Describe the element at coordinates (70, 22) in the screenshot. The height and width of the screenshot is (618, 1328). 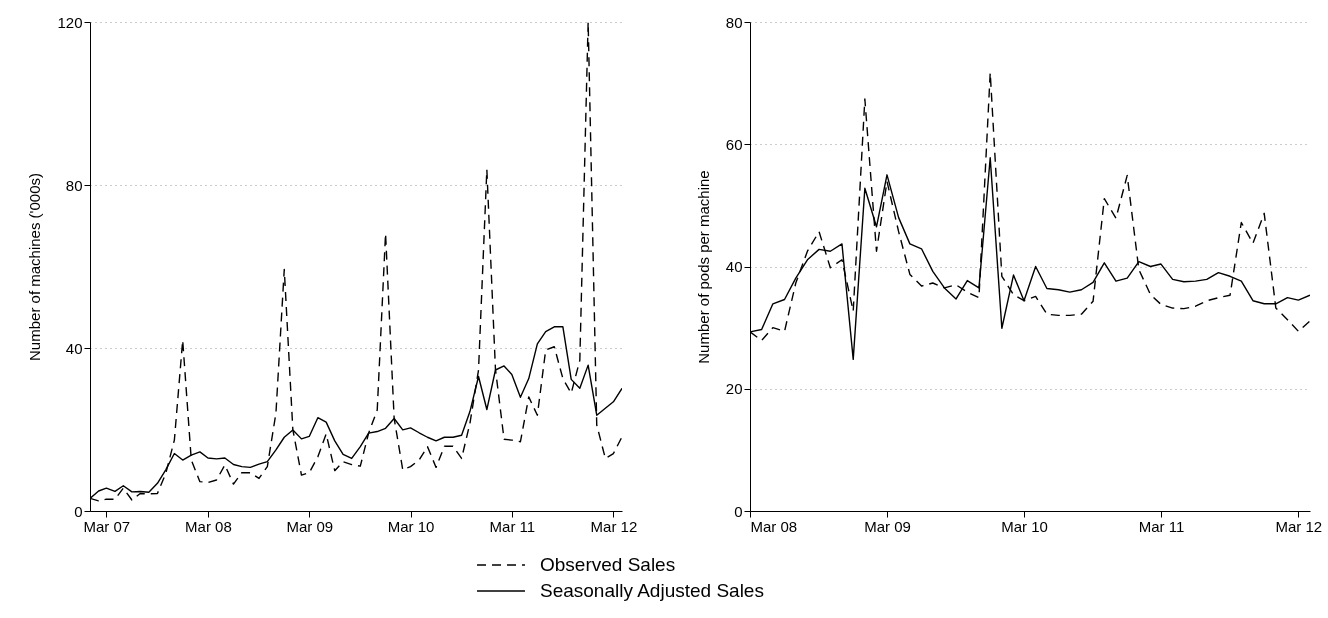
I see `y-tick-label: 120` at that location.